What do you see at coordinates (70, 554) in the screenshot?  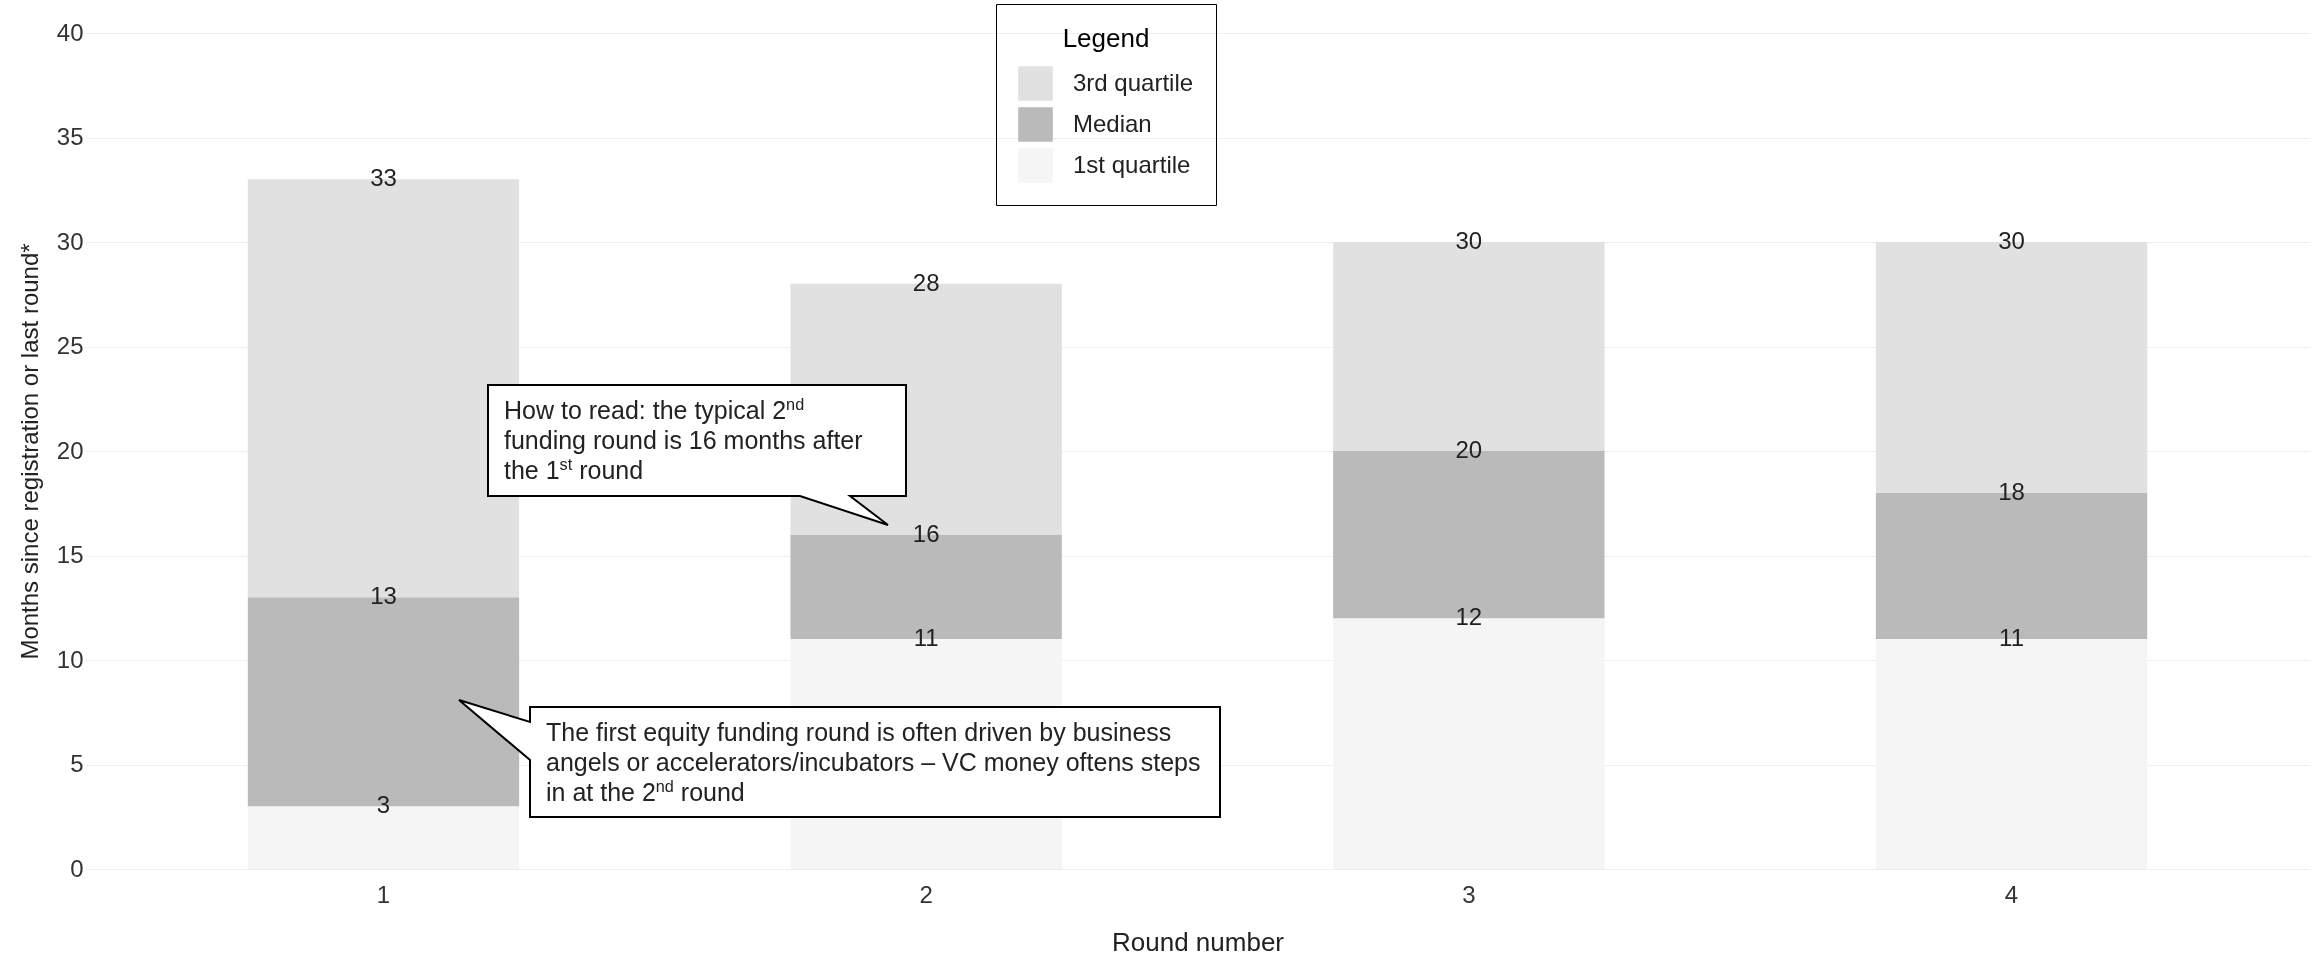 I see `y-tick-label: 15` at bounding box center [70, 554].